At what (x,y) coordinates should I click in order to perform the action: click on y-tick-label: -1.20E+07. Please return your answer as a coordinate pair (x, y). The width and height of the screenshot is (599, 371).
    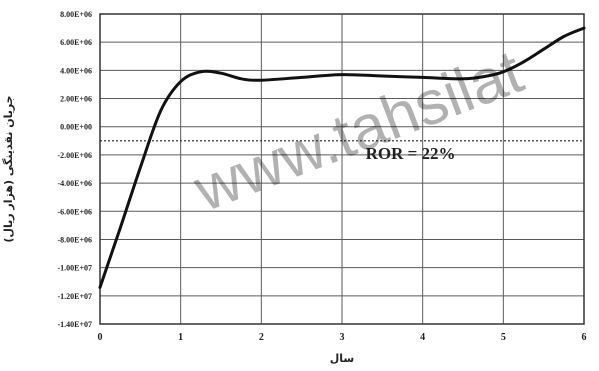
    Looking at the image, I should click on (74, 296).